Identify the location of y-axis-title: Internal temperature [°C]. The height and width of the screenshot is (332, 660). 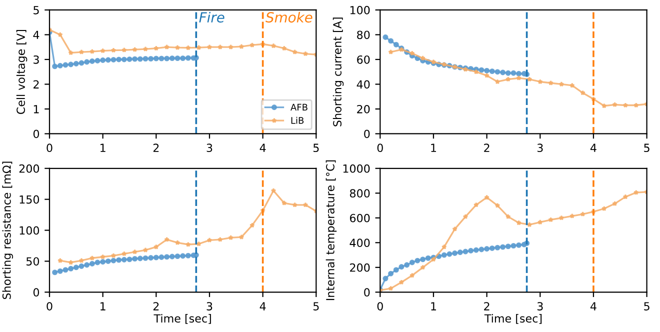
(331, 230).